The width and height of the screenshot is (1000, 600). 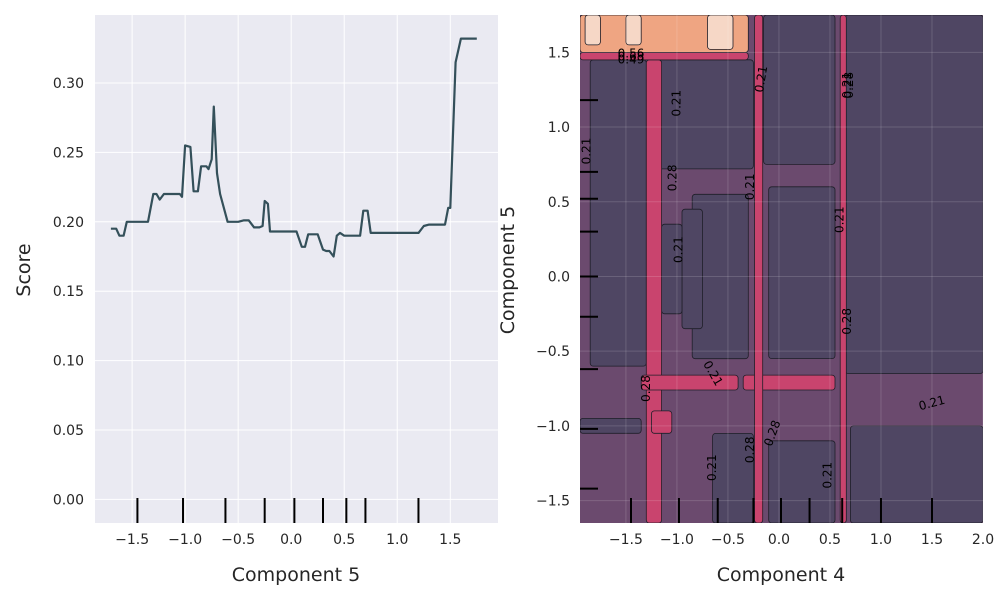 I want to click on y-tick-labels: 0.00 0.05 0.10 0.15 0.20 0.25 0.30, so click(x=68, y=292).